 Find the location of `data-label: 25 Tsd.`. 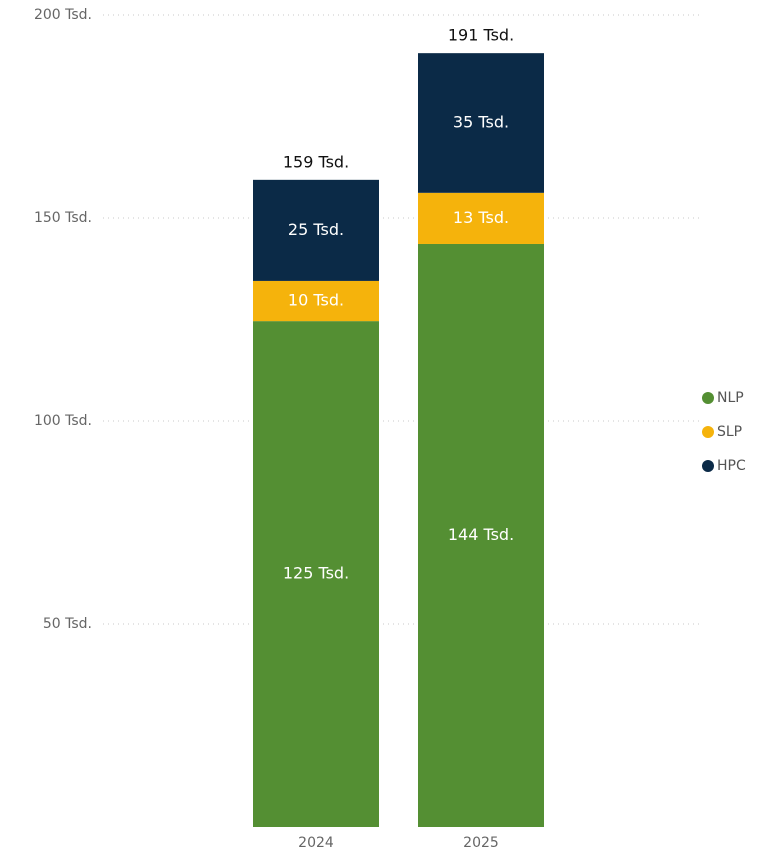

data-label: 25 Tsd. is located at coordinates (316, 229).